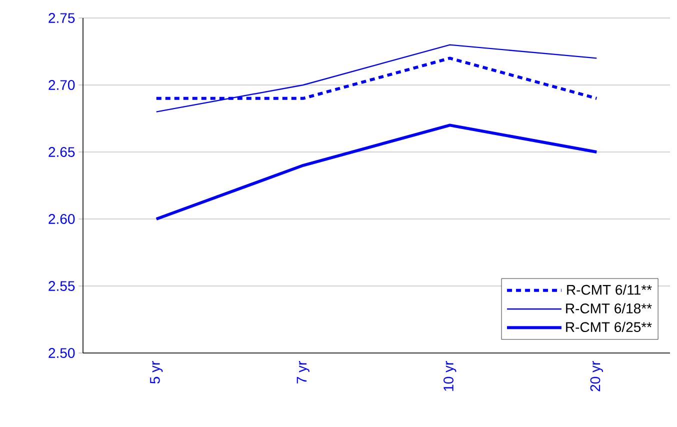 The width and height of the screenshot is (677, 427). What do you see at coordinates (61, 219) in the screenshot?
I see `y-tick-label: 2.60` at bounding box center [61, 219].